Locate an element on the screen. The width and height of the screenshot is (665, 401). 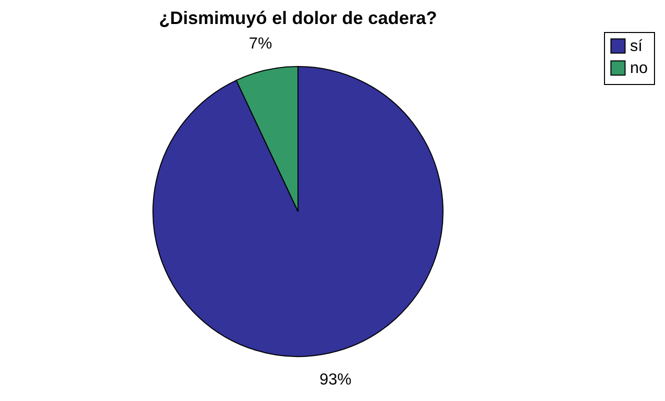
legend-label: sí is located at coordinates (636, 46).